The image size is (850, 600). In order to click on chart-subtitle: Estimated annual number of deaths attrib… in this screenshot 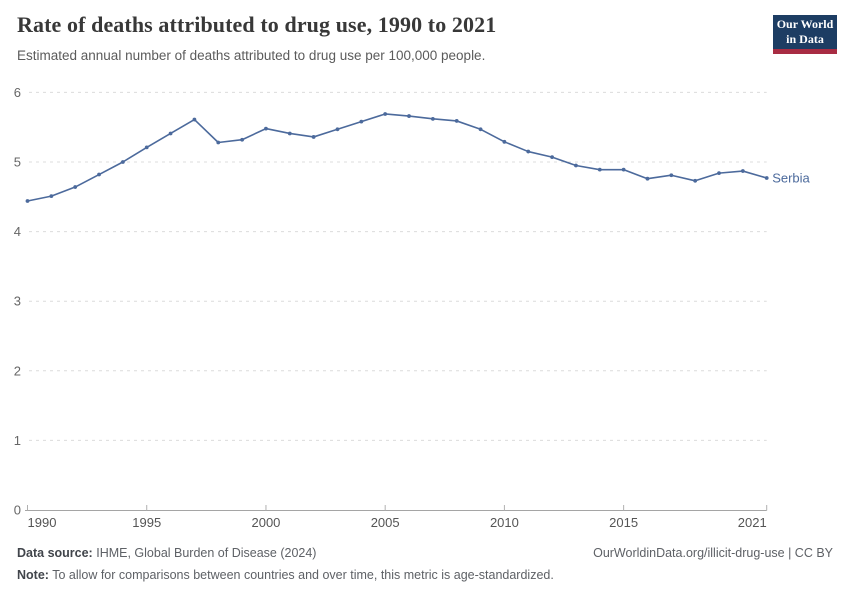, I will do `click(251, 55)`.